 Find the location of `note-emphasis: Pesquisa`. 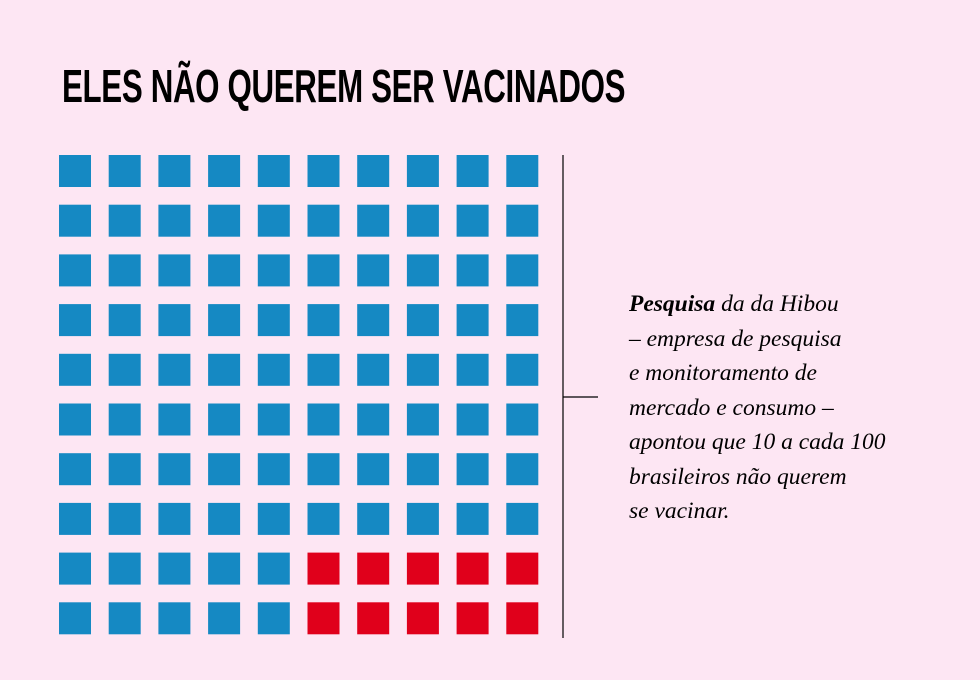

note-emphasis: Pesquisa is located at coordinates (672, 304).